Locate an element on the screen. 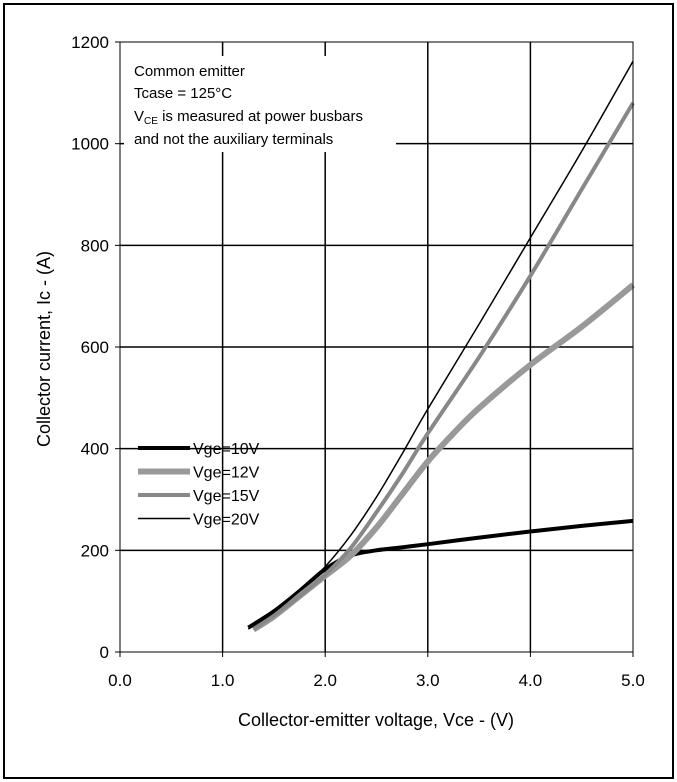  legend: Vge=10V Vge=12V Vge=15V Vge=20V is located at coordinates (199, 485).